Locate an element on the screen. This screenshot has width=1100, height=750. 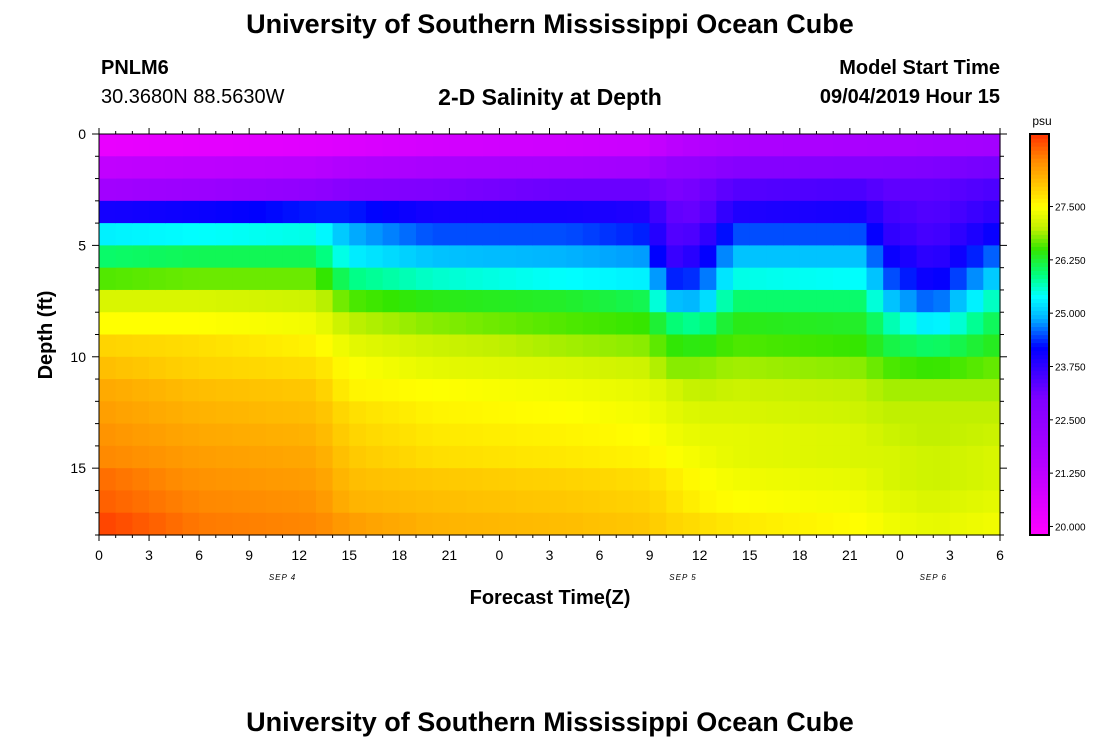
chart-title: 2-D Salinity at Depth is located at coordinates (550, 97).